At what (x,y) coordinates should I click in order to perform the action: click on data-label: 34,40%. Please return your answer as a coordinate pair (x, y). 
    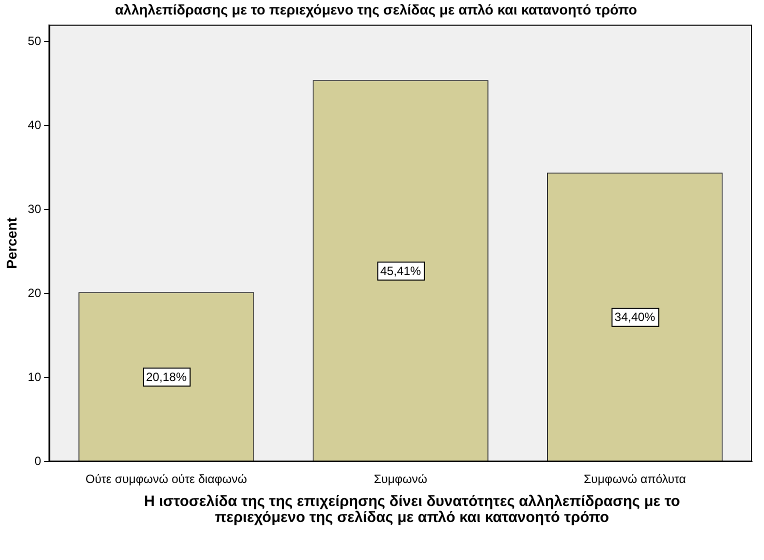
    Looking at the image, I should click on (635, 317).